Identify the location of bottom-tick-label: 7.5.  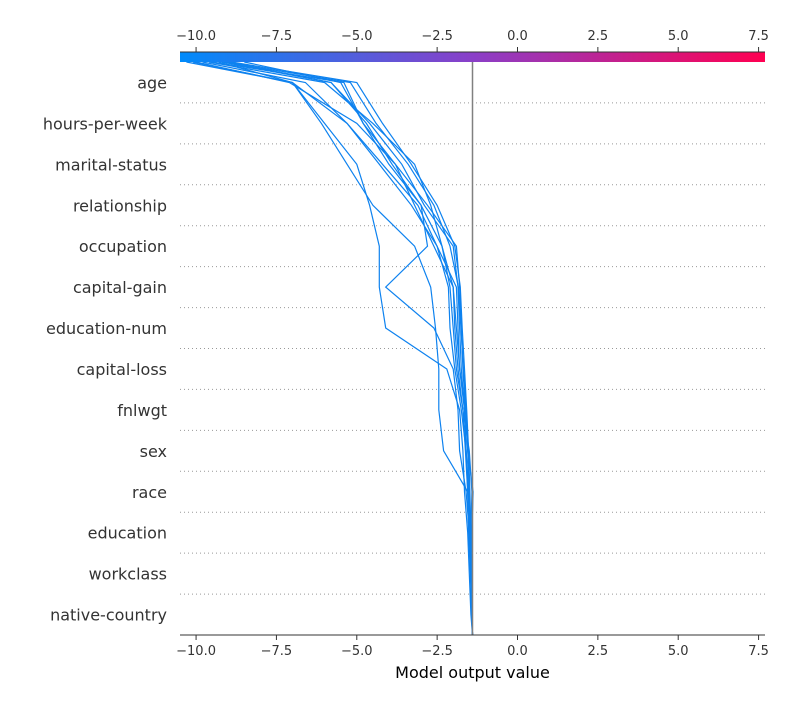
(758, 651).